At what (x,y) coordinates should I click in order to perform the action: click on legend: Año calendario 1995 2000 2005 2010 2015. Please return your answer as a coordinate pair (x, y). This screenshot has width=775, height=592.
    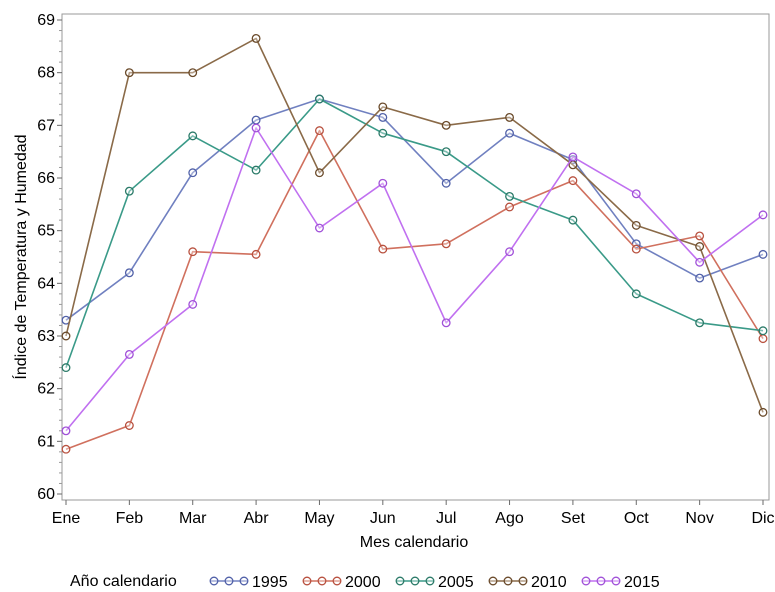
    Looking at the image, I should click on (365, 582).